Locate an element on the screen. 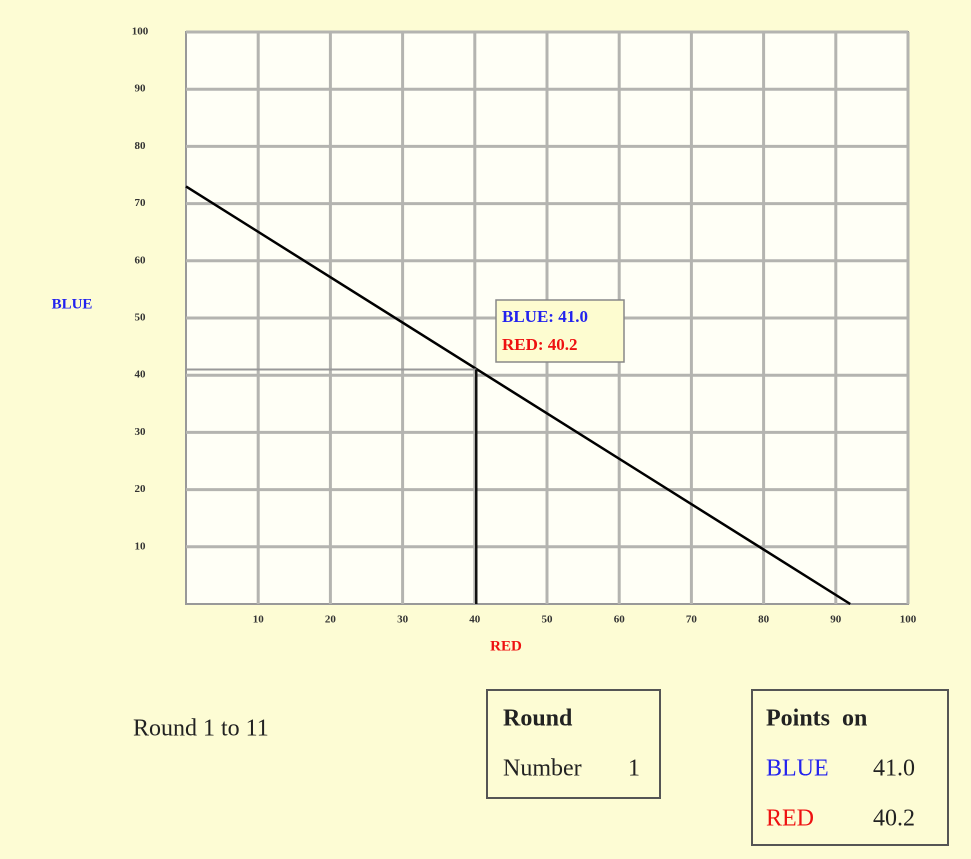  points-panel is located at coordinates (850, 767).